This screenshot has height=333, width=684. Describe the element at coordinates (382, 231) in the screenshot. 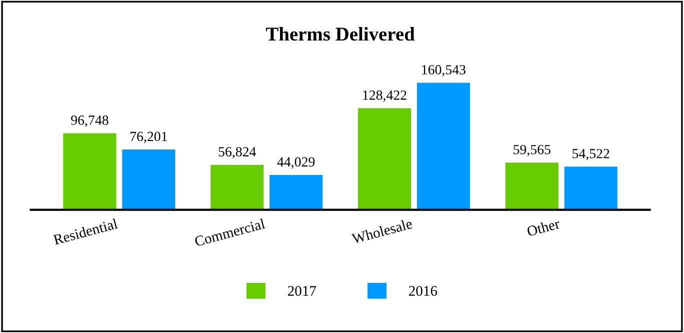

I see `x-tick-label: Wholesale` at that location.